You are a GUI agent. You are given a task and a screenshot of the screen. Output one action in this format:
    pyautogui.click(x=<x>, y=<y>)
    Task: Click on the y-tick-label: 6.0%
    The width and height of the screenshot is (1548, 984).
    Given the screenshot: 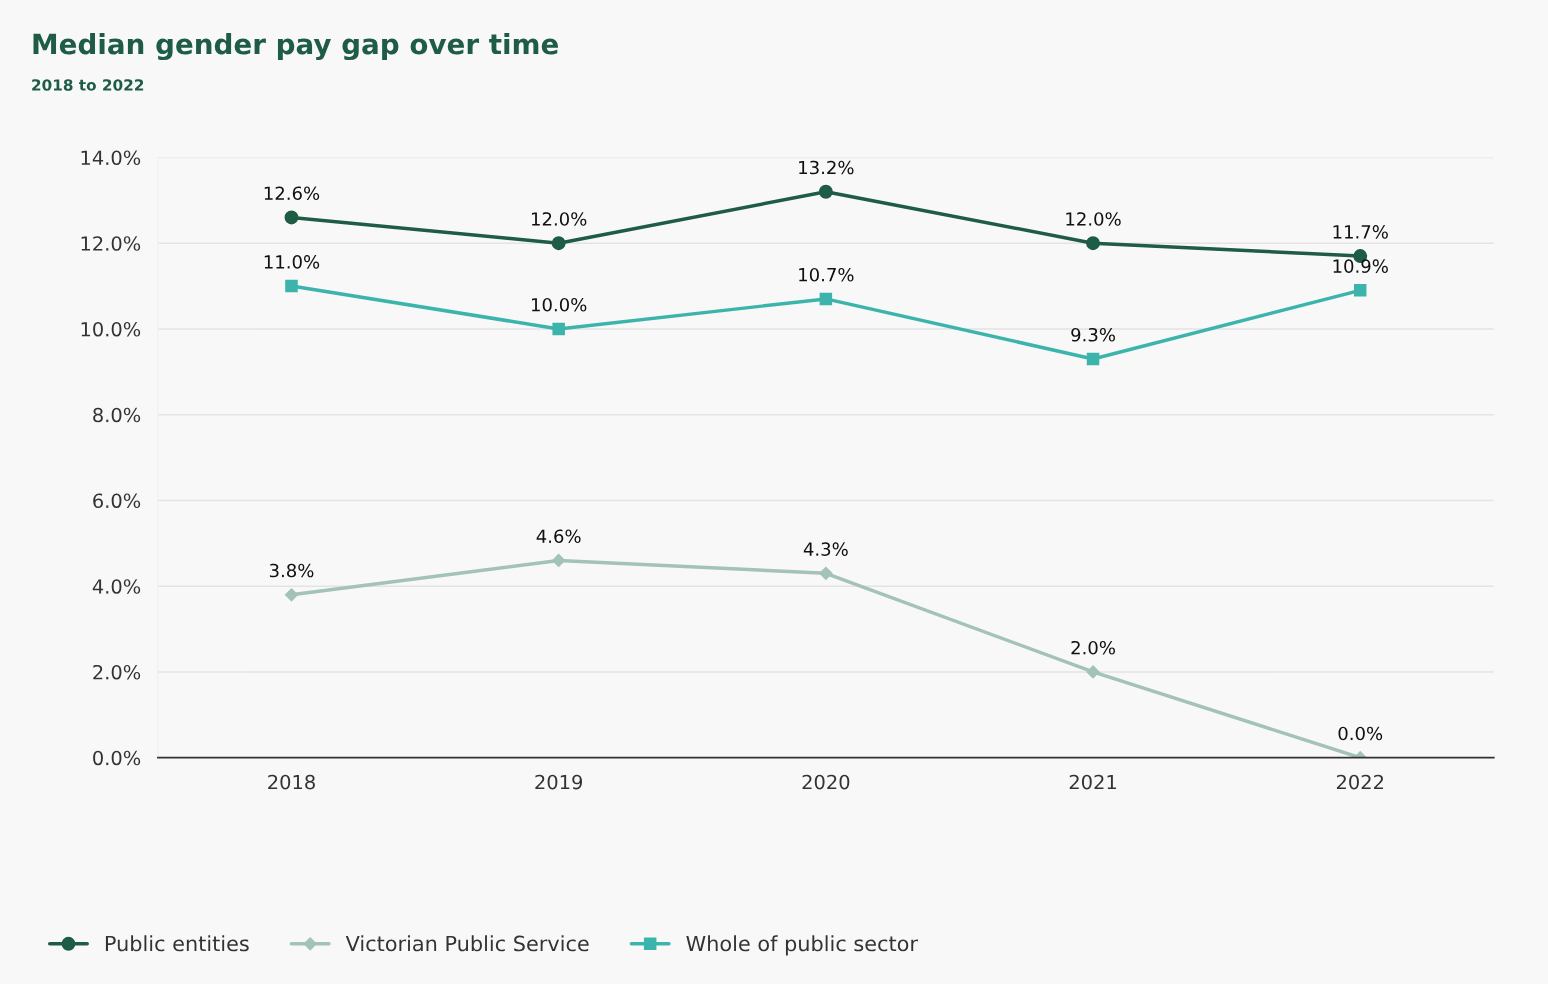 What is the action you would take?
    pyautogui.click(x=117, y=501)
    